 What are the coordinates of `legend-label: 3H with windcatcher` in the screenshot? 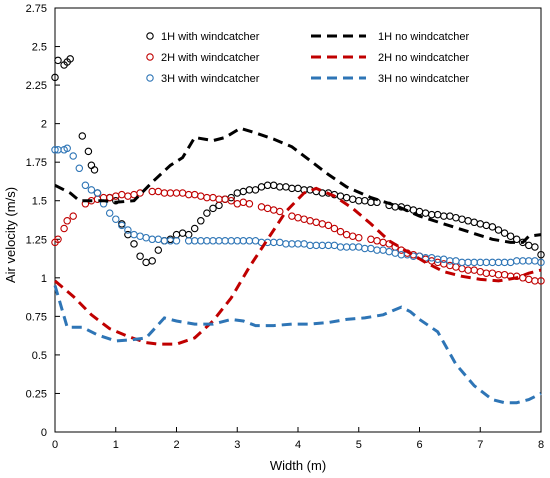 It's located at (210, 79).